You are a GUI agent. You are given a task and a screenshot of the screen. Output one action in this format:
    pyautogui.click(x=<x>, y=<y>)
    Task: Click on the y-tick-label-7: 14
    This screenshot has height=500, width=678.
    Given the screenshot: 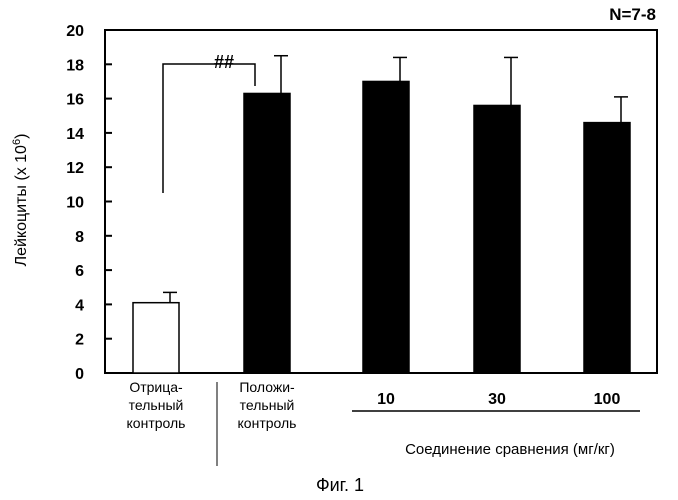 What is the action you would take?
    pyautogui.click(x=75, y=134)
    